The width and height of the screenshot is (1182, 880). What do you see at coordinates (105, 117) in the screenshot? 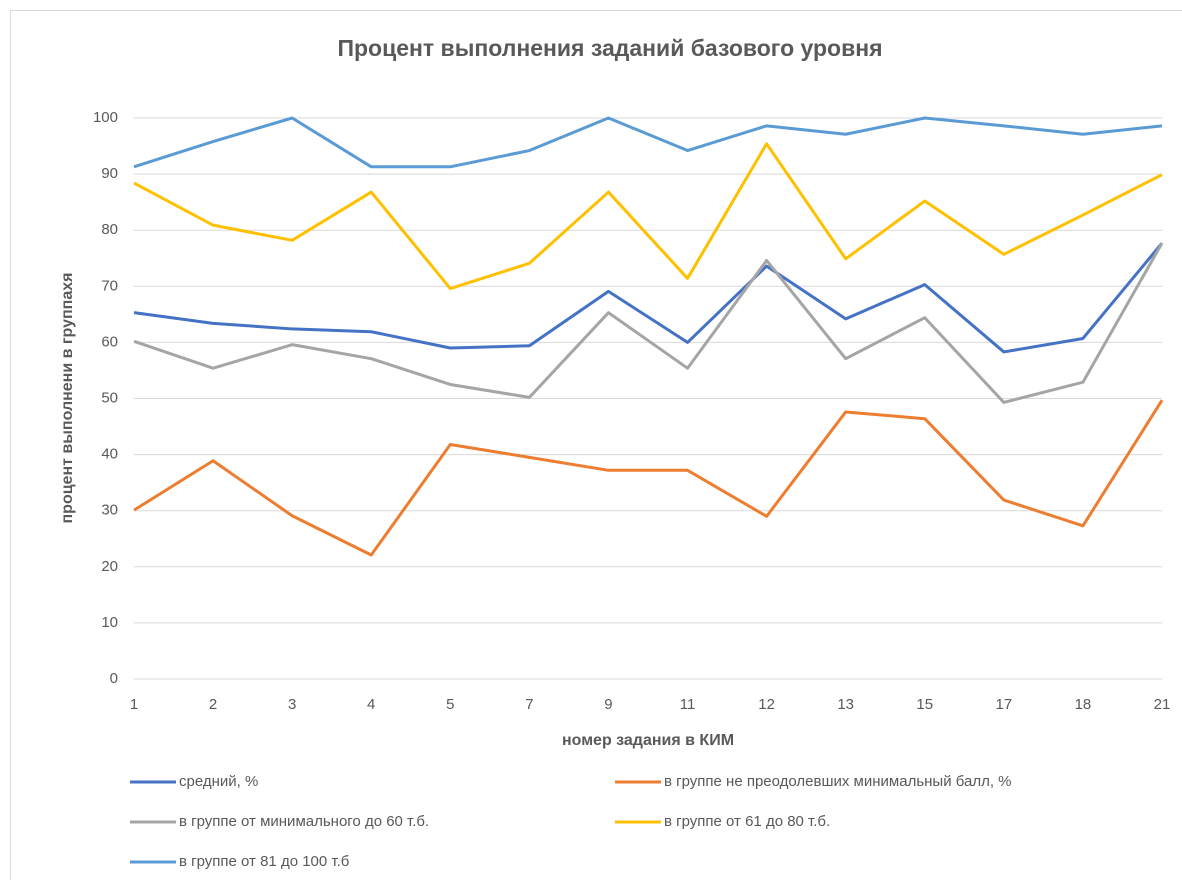
I see `y-tick-label: 100` at bounding box center [105, 117].